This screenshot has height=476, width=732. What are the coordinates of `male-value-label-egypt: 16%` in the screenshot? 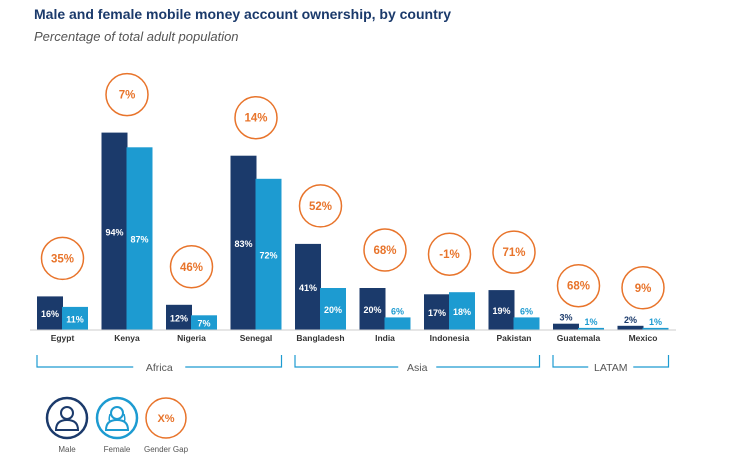 It's located at (50, 314).